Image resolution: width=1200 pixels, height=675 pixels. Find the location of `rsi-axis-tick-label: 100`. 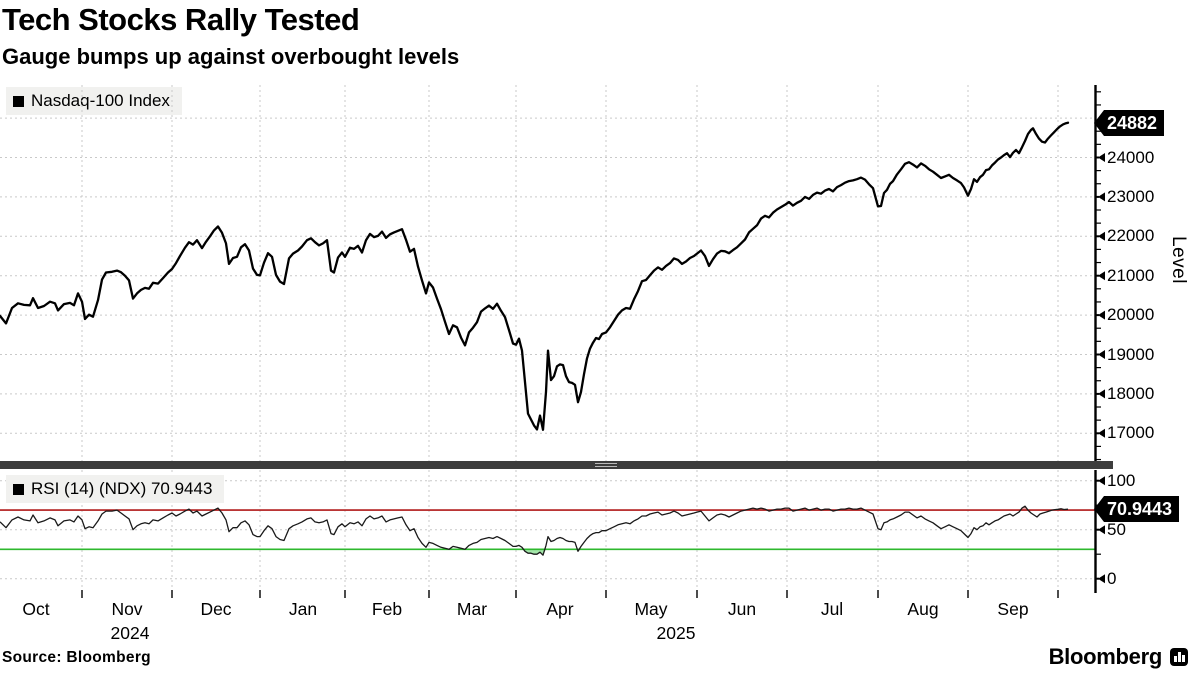

rsi-axis-tick-label: 100 is located at coordinates (1121, 480).